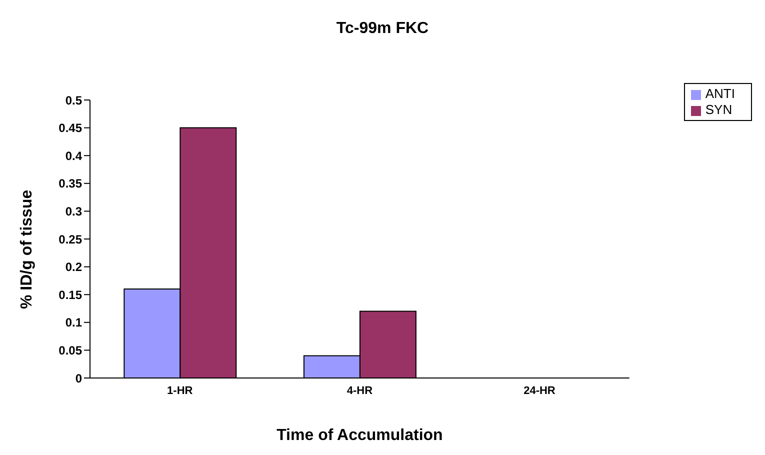  What do you see at coordinates (70, 239) in the screenshot?
I see `y-tick-label: 0.25` at bounding box center [70, 239].